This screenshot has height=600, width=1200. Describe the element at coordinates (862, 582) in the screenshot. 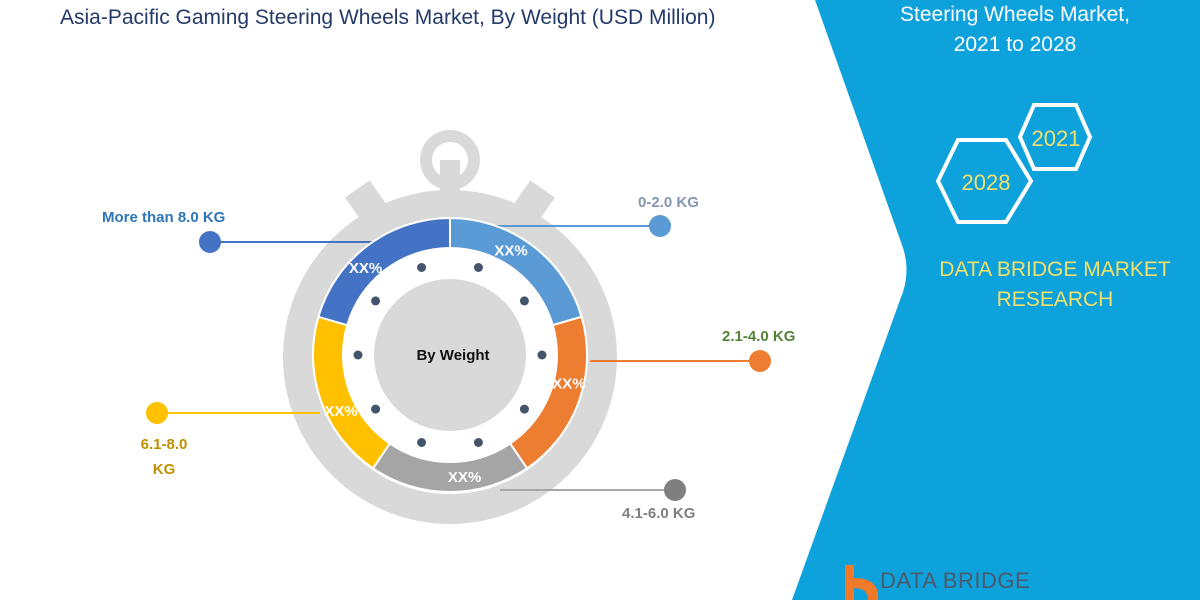

I see `logo-icon` at that location.